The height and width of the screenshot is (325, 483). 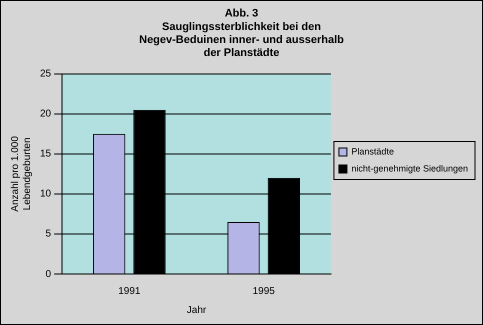 I want to click on legend-label: Planstädte, so click(x=372, y=151).